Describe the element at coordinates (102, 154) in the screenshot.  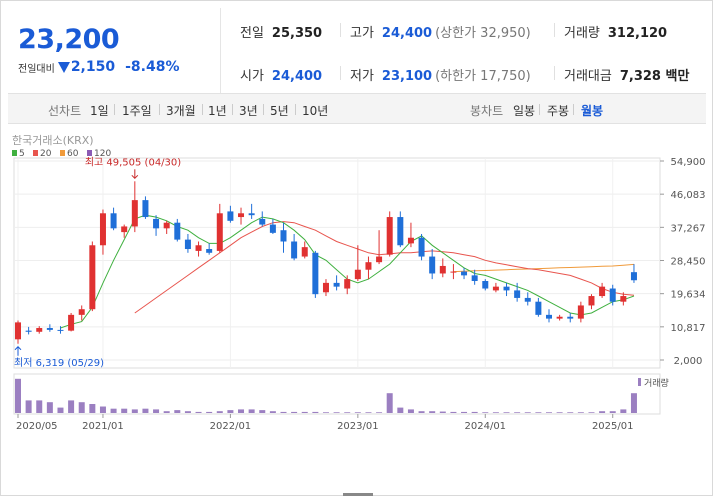
I see `legend-label: 120` at that location.